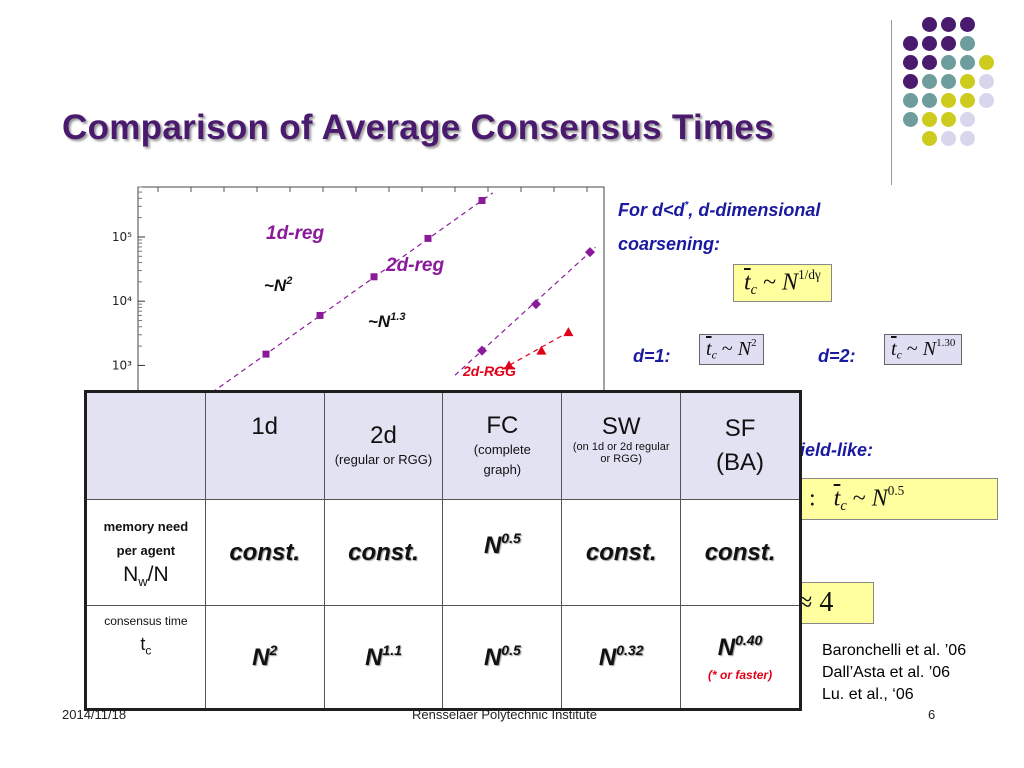 The image size is (1024, 768). I want to click on row-label-consensus: consensus time tc, so click(145, 657).